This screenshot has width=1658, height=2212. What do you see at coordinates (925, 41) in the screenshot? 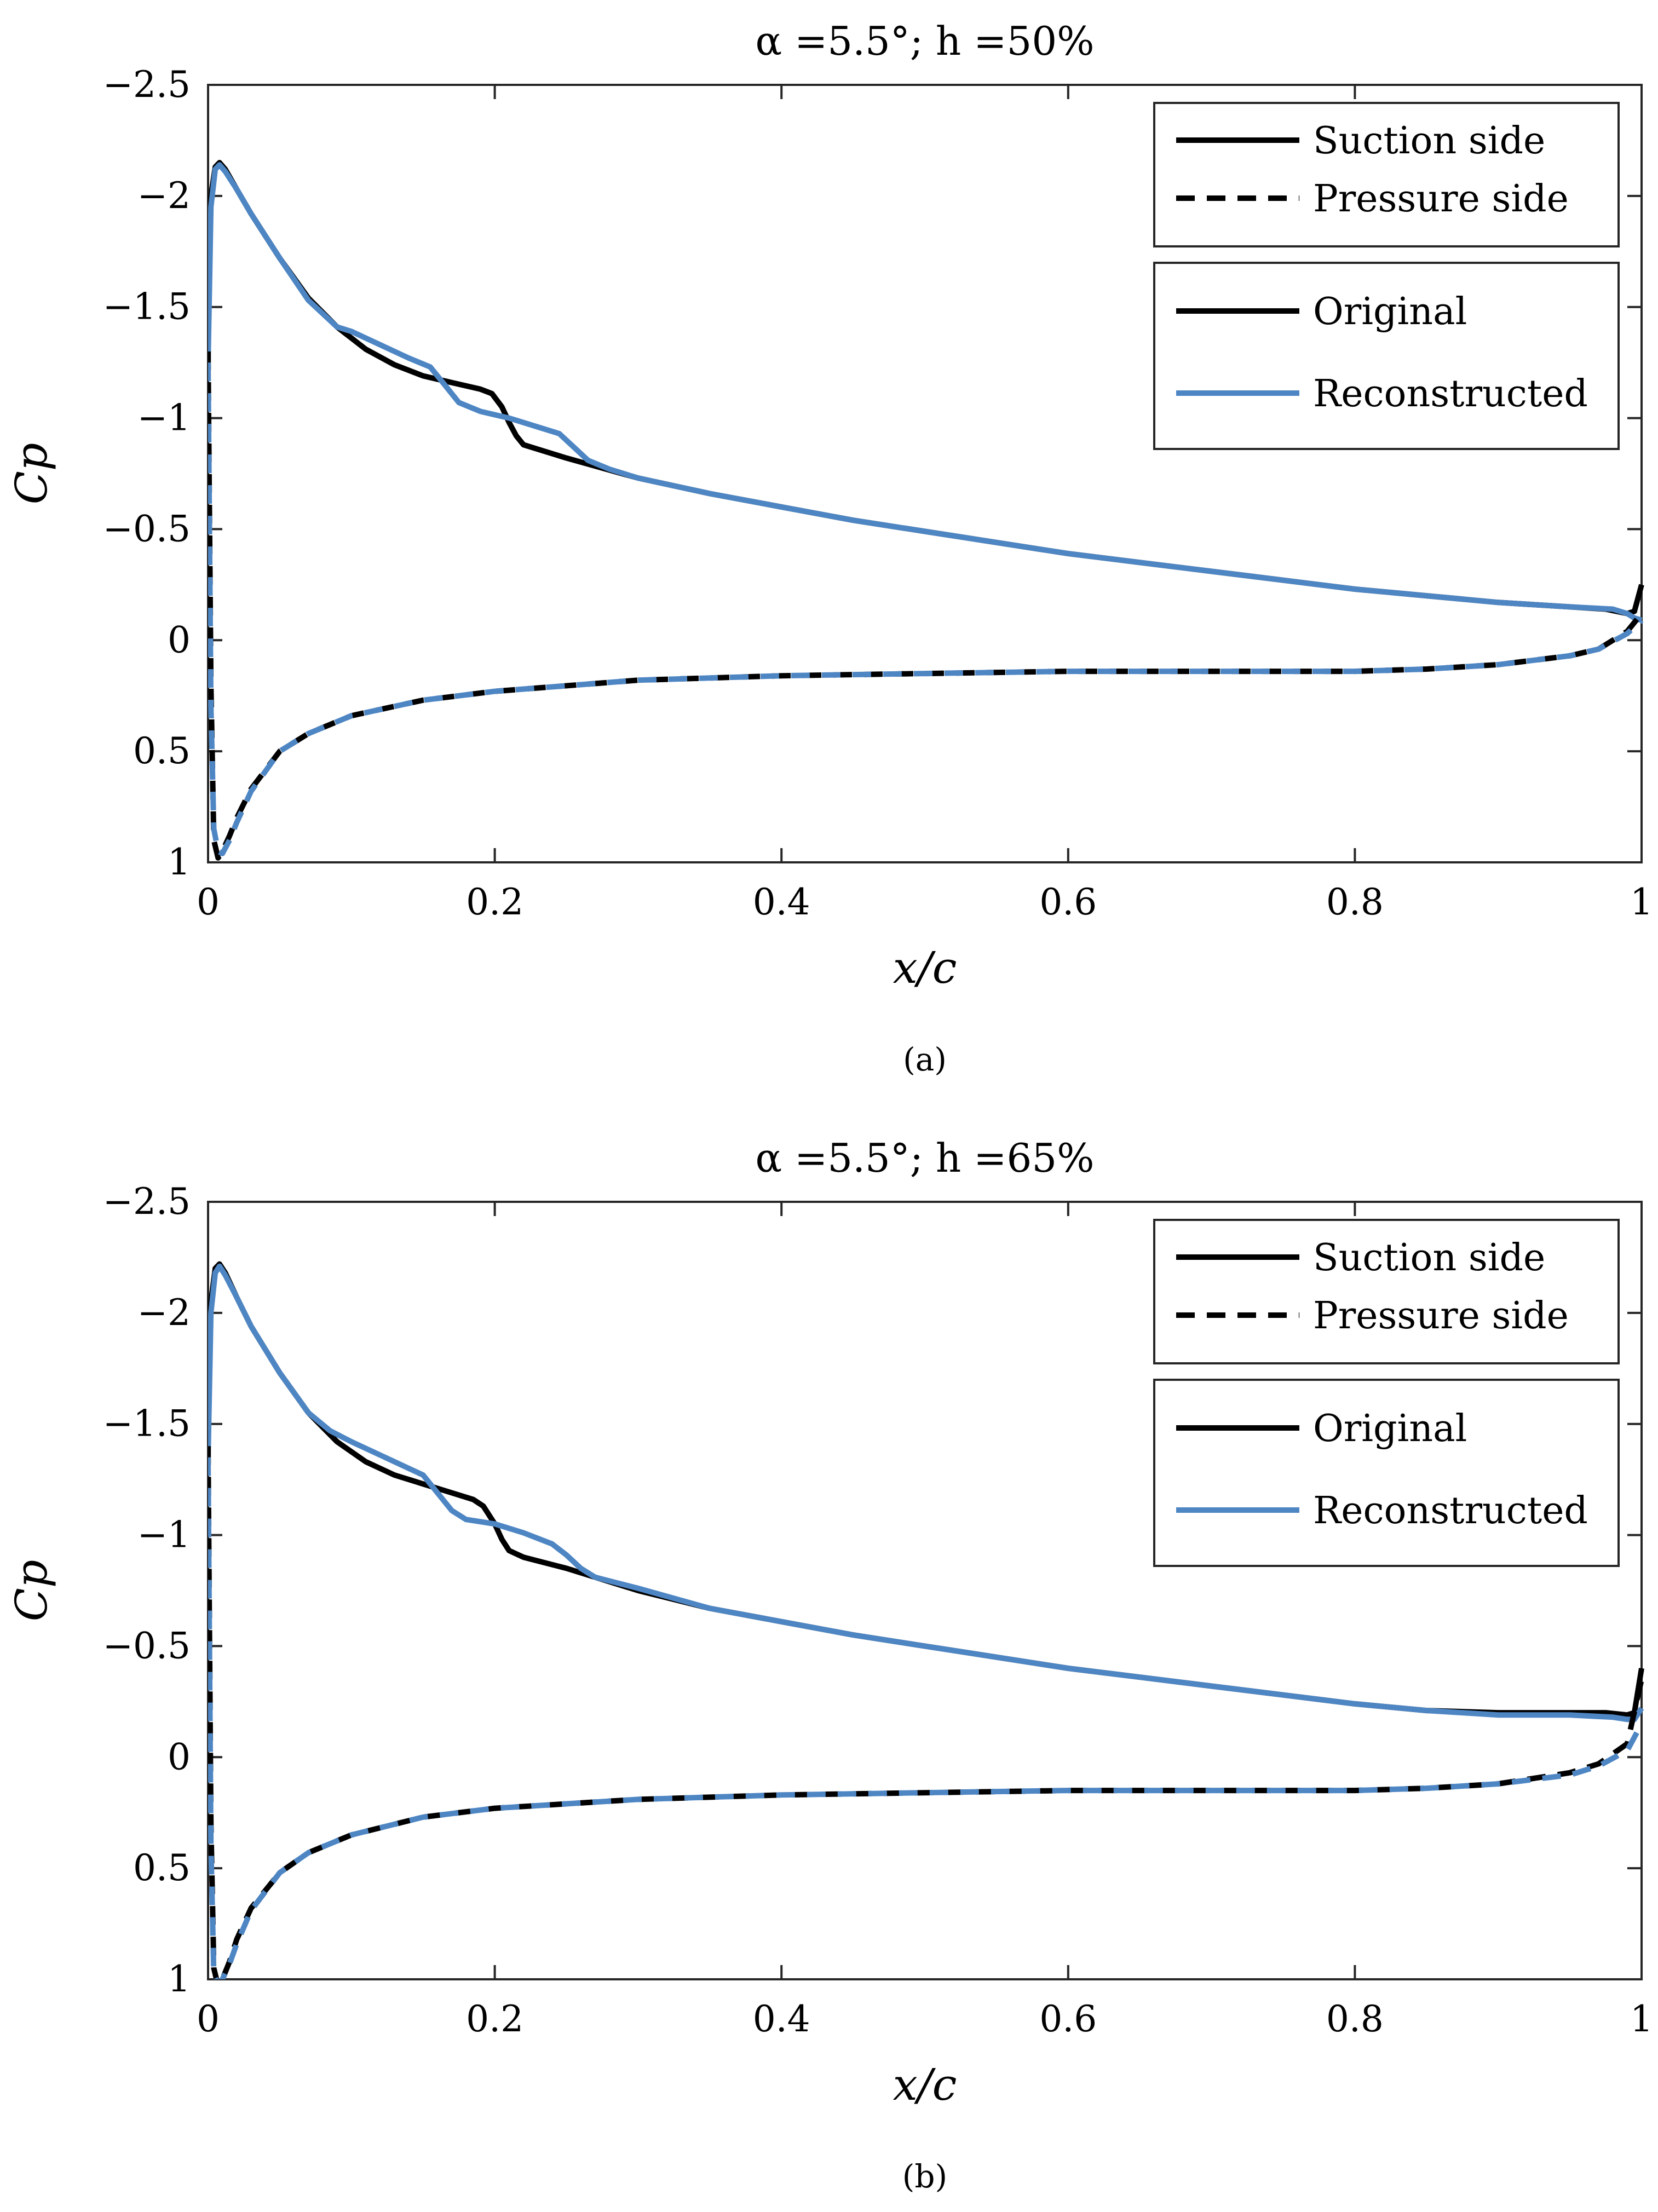
I see `chart-title: α =5.5°; h =50%` at bounding box center [925, 41].